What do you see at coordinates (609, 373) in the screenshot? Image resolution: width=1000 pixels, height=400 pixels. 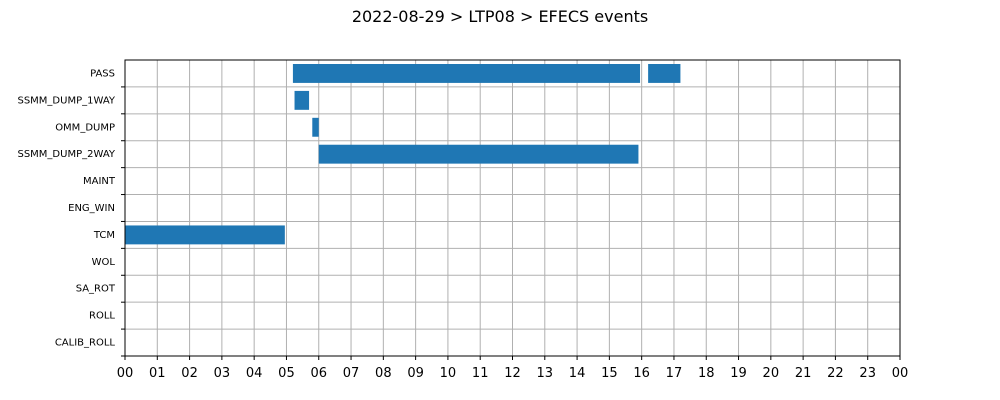 I see `x-tick-label: 15` at bounding box center [609, 373].